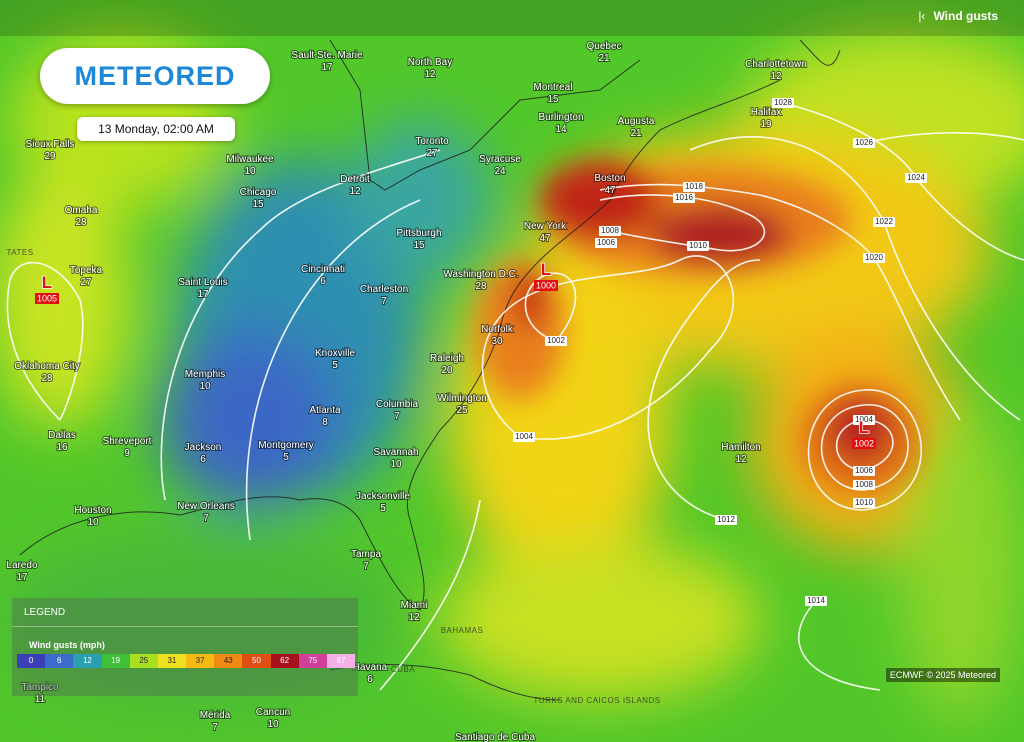  I want to click on city-name: Omaha, so click(81, 210).